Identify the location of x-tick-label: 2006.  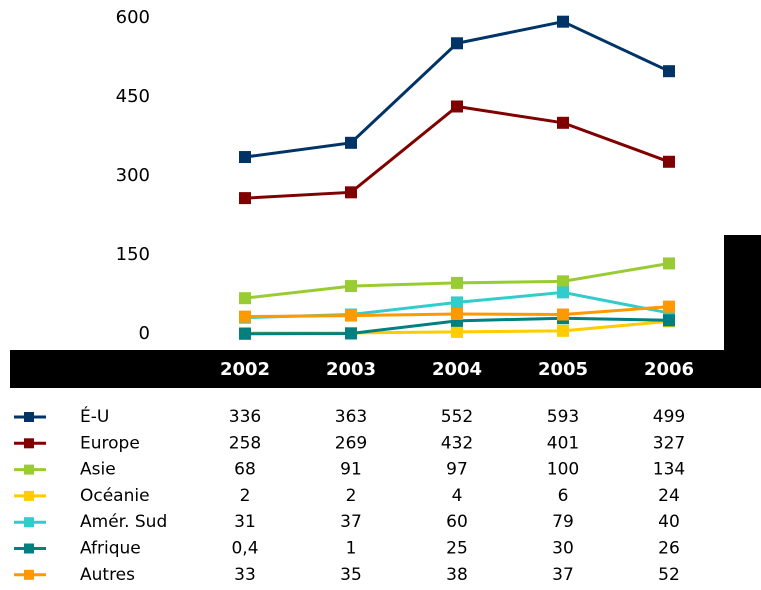
(669, 369).